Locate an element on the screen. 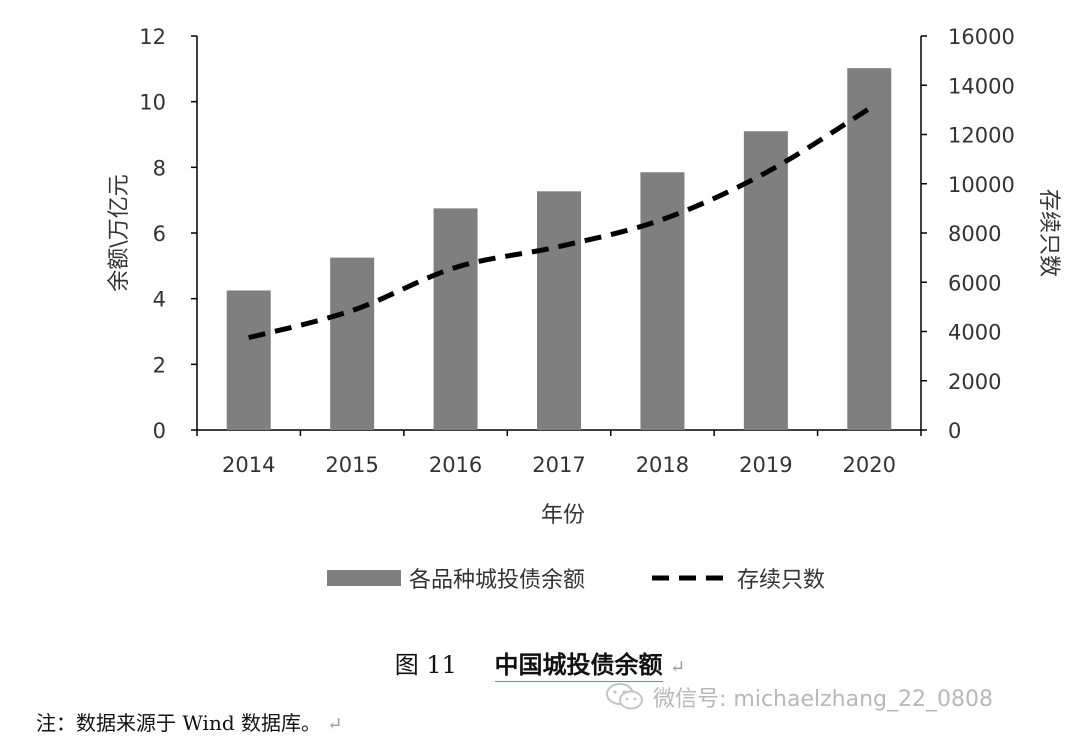 The height and width of the screenshot is (745, 1080). source-note: 注：数据来源于 Wind 数据库。 ↵ is located at coordinates (189, 721).